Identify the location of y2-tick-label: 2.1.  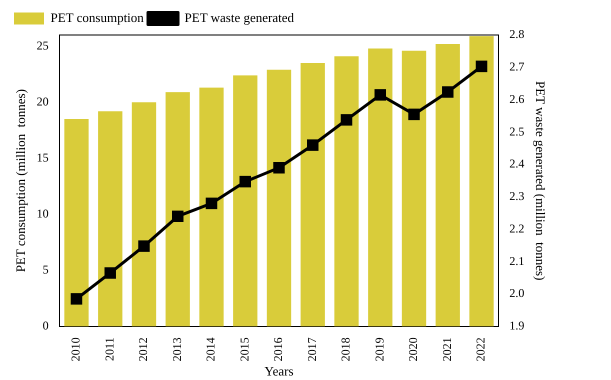
(516, 261).